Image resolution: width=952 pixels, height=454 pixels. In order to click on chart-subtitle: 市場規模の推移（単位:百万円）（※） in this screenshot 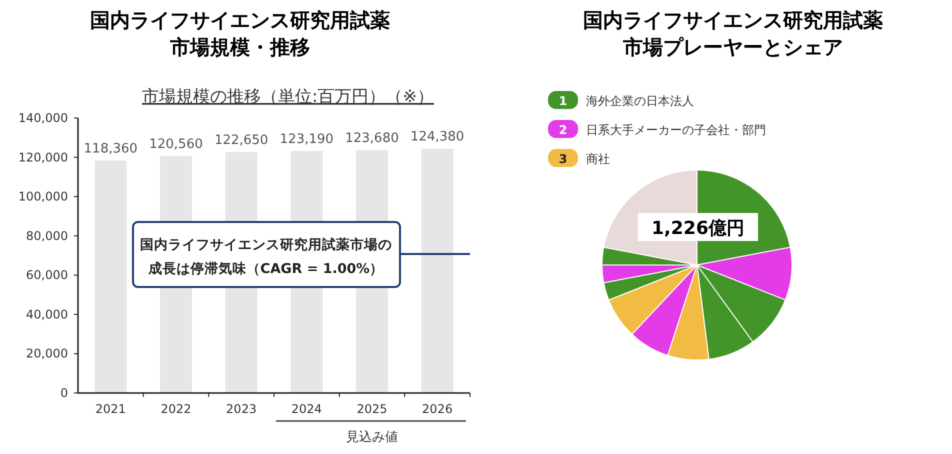, I will do `click(288, 97)`.